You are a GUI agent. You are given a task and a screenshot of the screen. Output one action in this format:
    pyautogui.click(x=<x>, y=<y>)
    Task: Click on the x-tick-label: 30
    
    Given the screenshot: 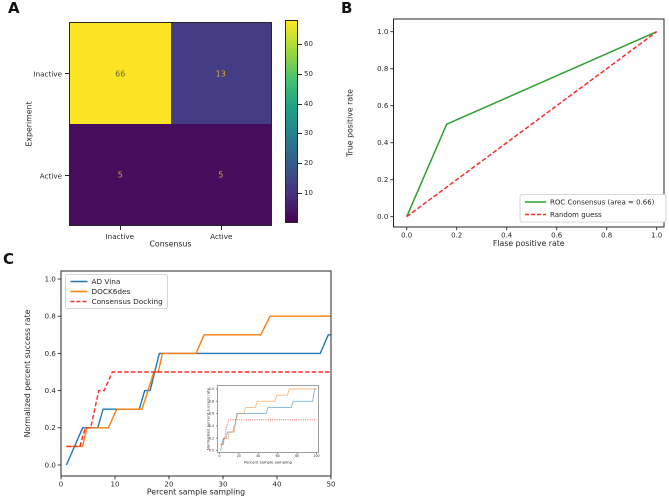 What is the action you would take?
    pyautogui.click(x=223, y=485)
    